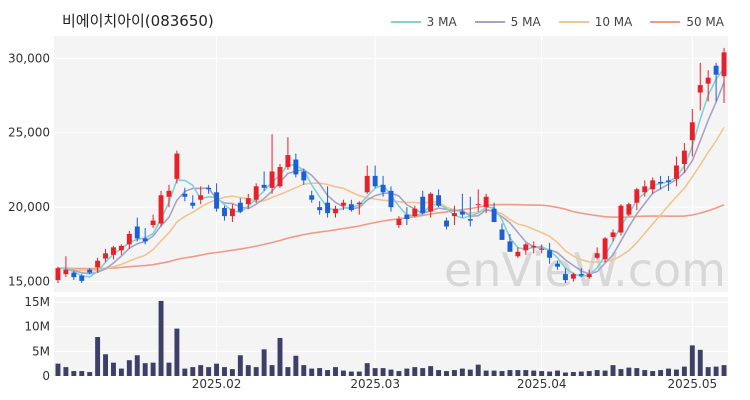  What do you see at coordinates (489, 22) in the screenshot?
I see `legend-swatch-5ma` at bounding box center [489, 22].